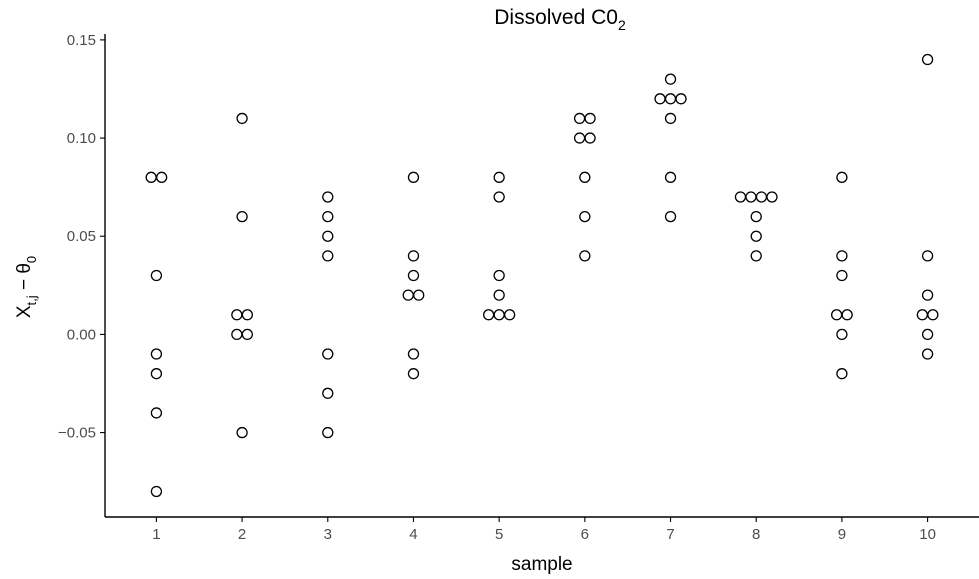  What do you see at coordinates (756, 534) in the screenshot?
I see `x-tick-label: 8` at bounding box center [756, 534].